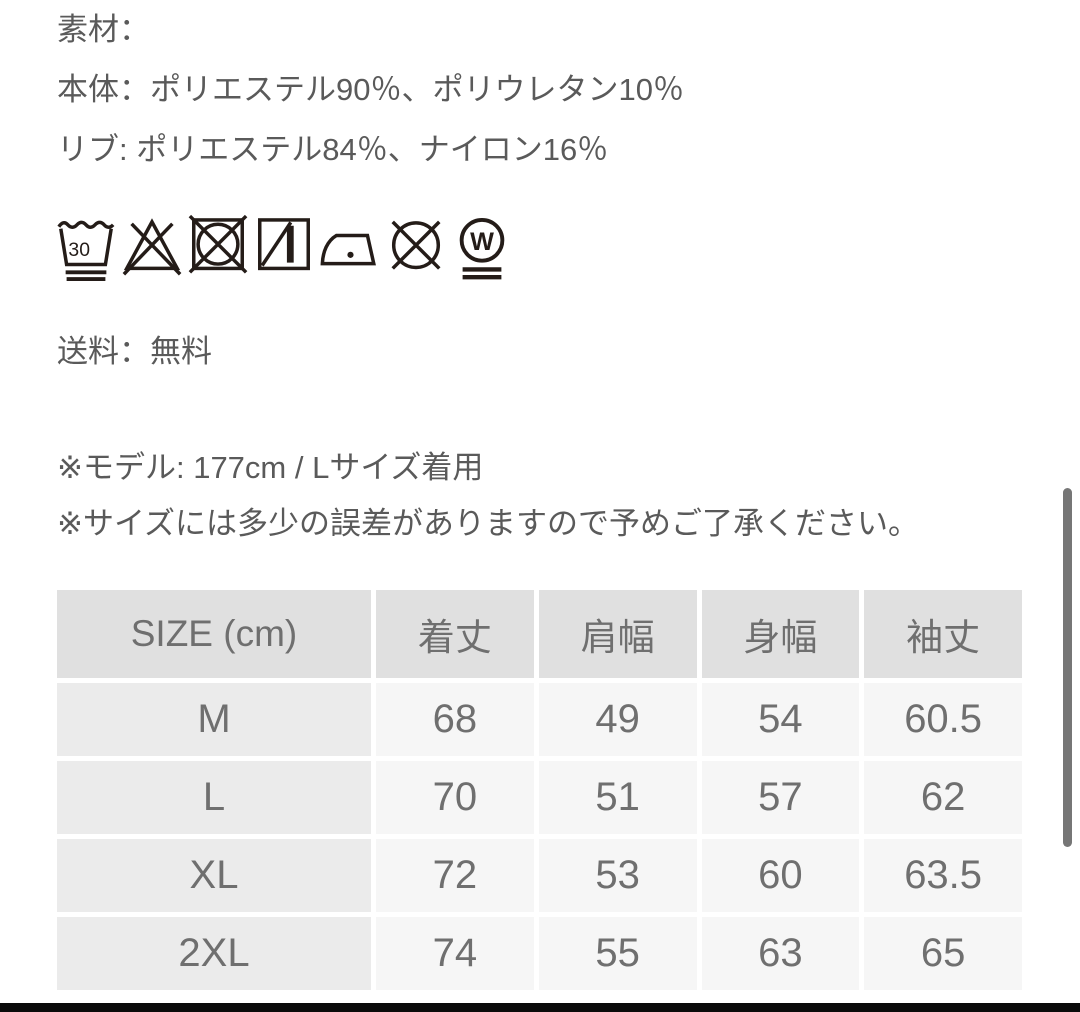  What do you see at coordinates (617, 875) in the screenshot?
I see `size-value-cell: 53` at bounding box center [617, 875].